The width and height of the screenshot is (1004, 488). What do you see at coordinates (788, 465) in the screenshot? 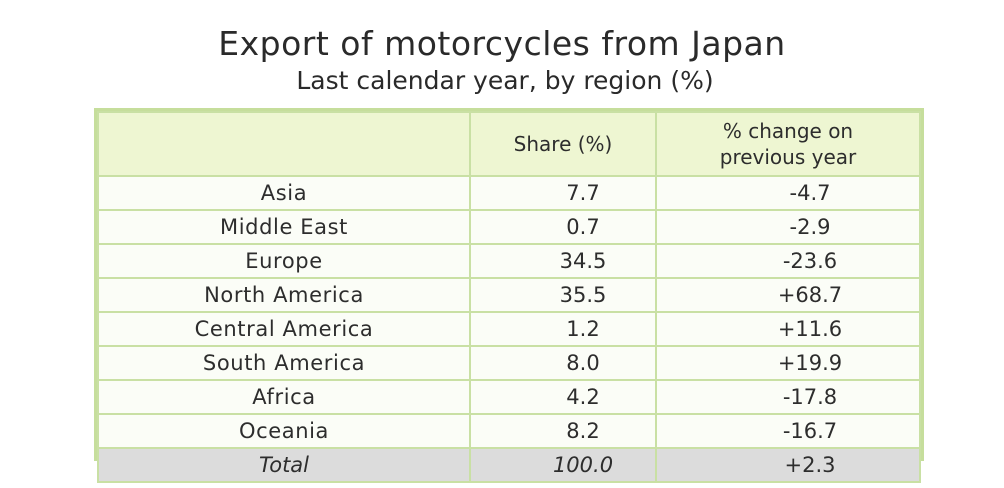
I see `total-change: +2.3` at bounding box center [788, 465].